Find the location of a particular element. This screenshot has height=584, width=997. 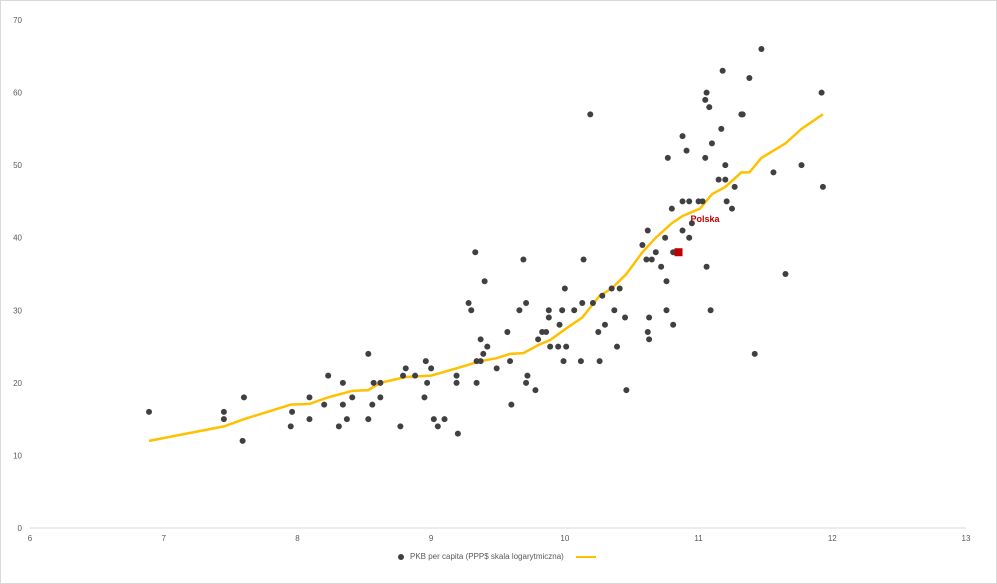

y-tick-label: 50 is located at coordinates (17, 165).